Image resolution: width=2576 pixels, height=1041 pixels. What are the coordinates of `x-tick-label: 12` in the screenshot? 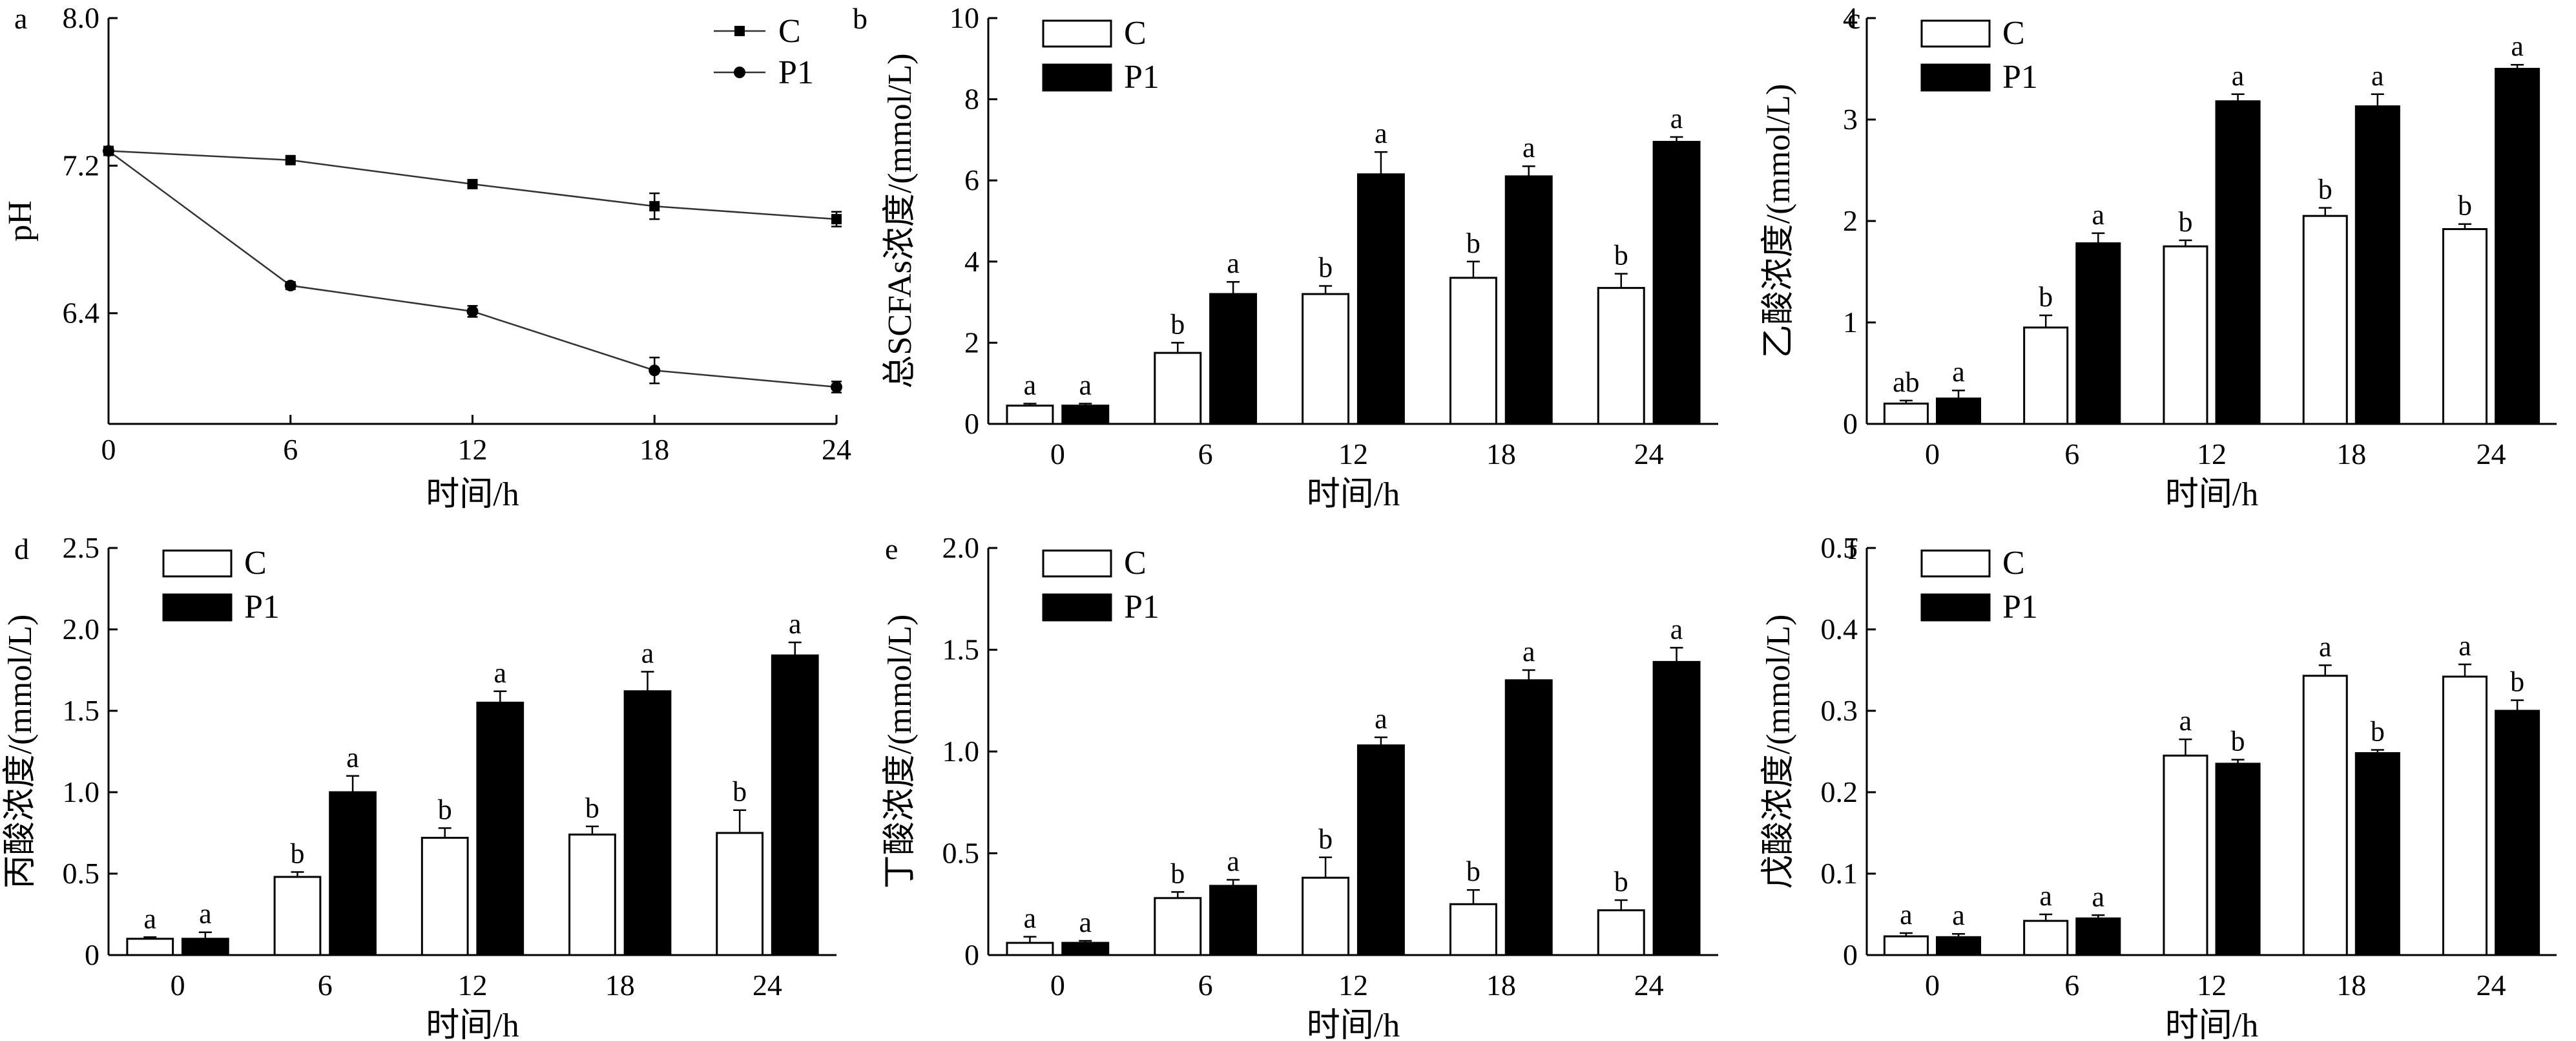 It's located at (1353, 454).